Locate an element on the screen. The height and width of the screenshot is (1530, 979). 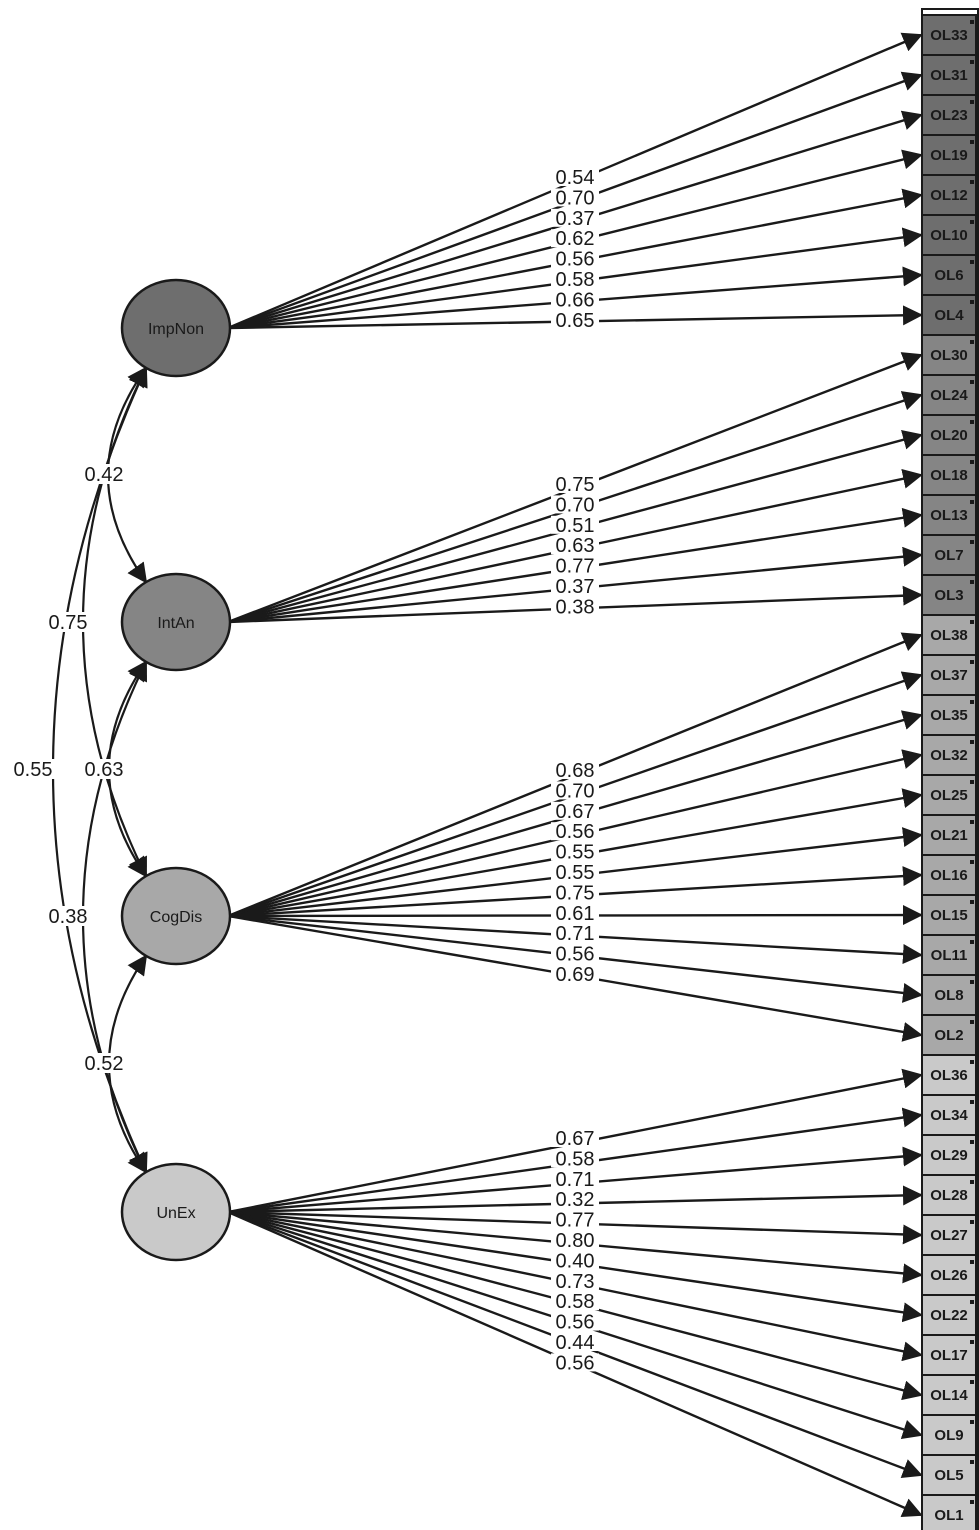
indicator-box: OL16 is located at coordinates (949, 875).